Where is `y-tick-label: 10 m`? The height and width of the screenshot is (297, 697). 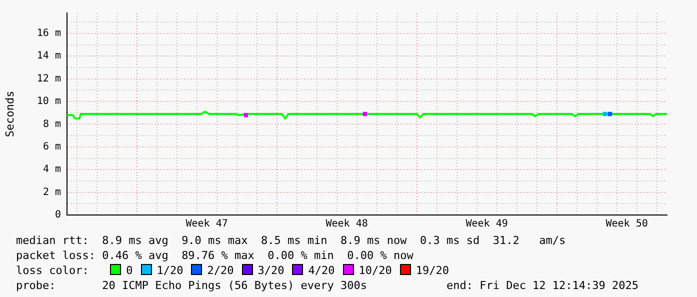
y-tick-label: 10 m is located at coordinates (48, 102).